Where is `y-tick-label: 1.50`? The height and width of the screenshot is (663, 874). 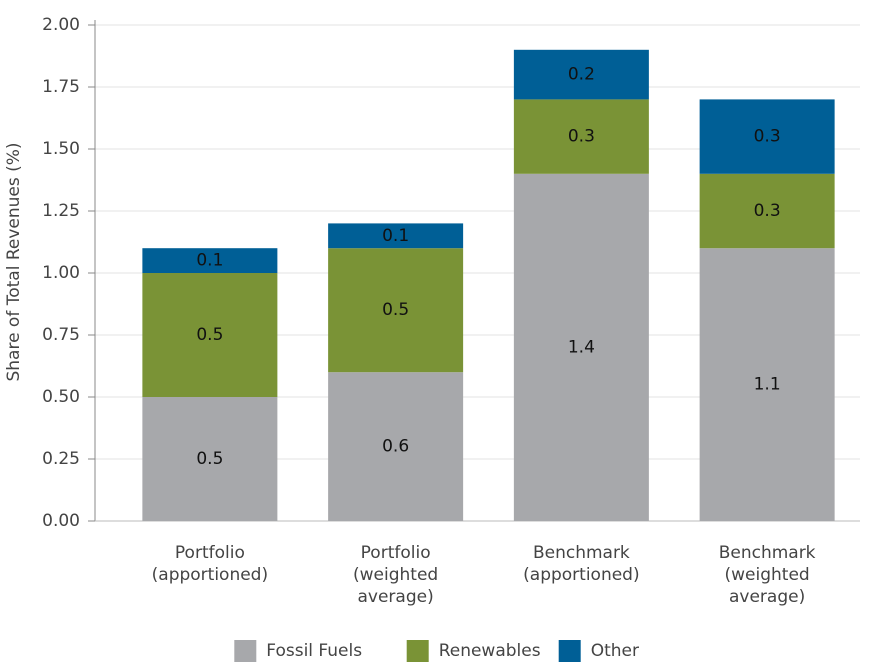 y-tick-label: 1.50 is located at coordinates (61, 149).